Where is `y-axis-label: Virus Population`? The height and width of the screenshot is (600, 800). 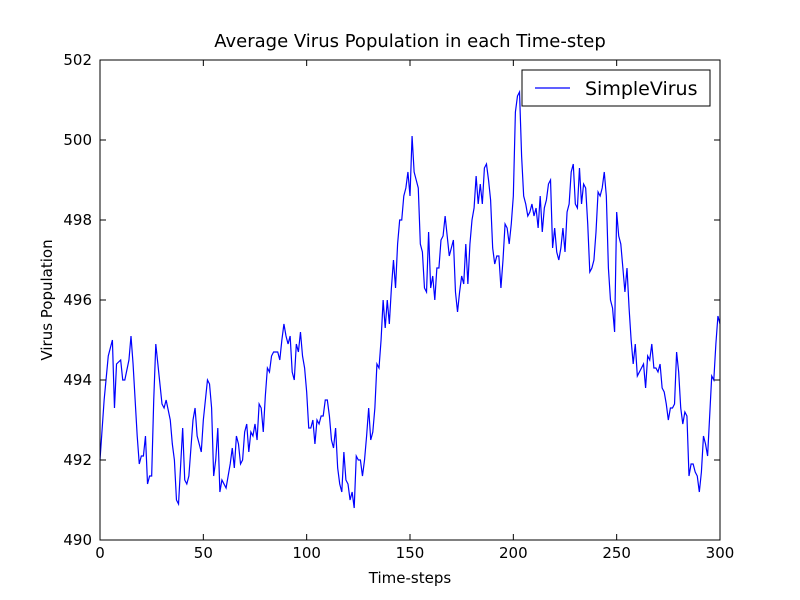 y-axis-label: Virus Population is located at coordinates (47, 299).